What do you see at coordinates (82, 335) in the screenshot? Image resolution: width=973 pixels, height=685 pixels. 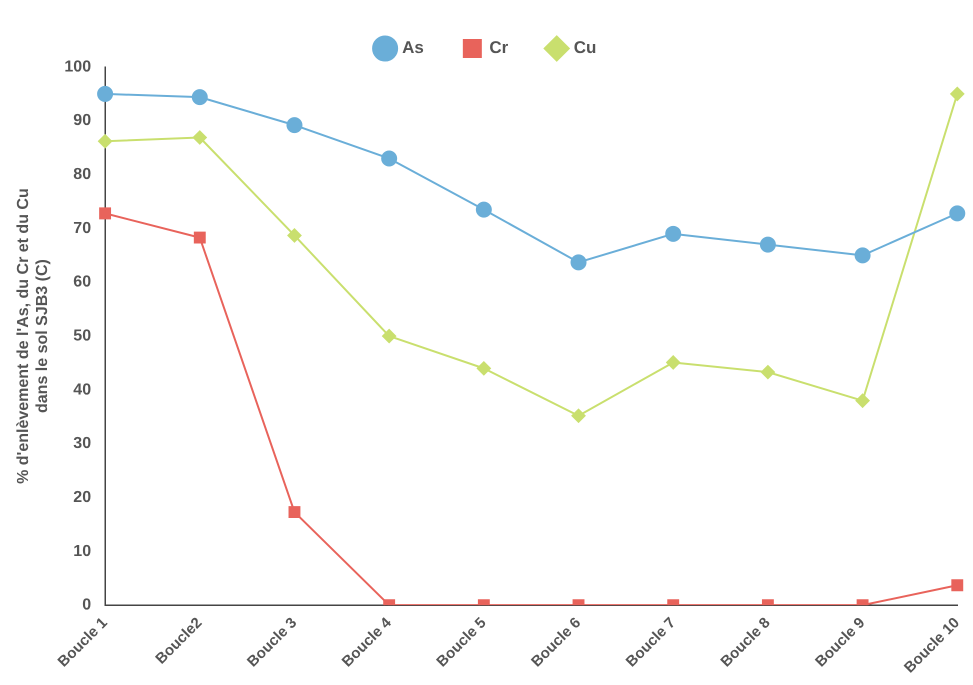 I see `y-tick-label: 50` at bounding box center [82, 335].